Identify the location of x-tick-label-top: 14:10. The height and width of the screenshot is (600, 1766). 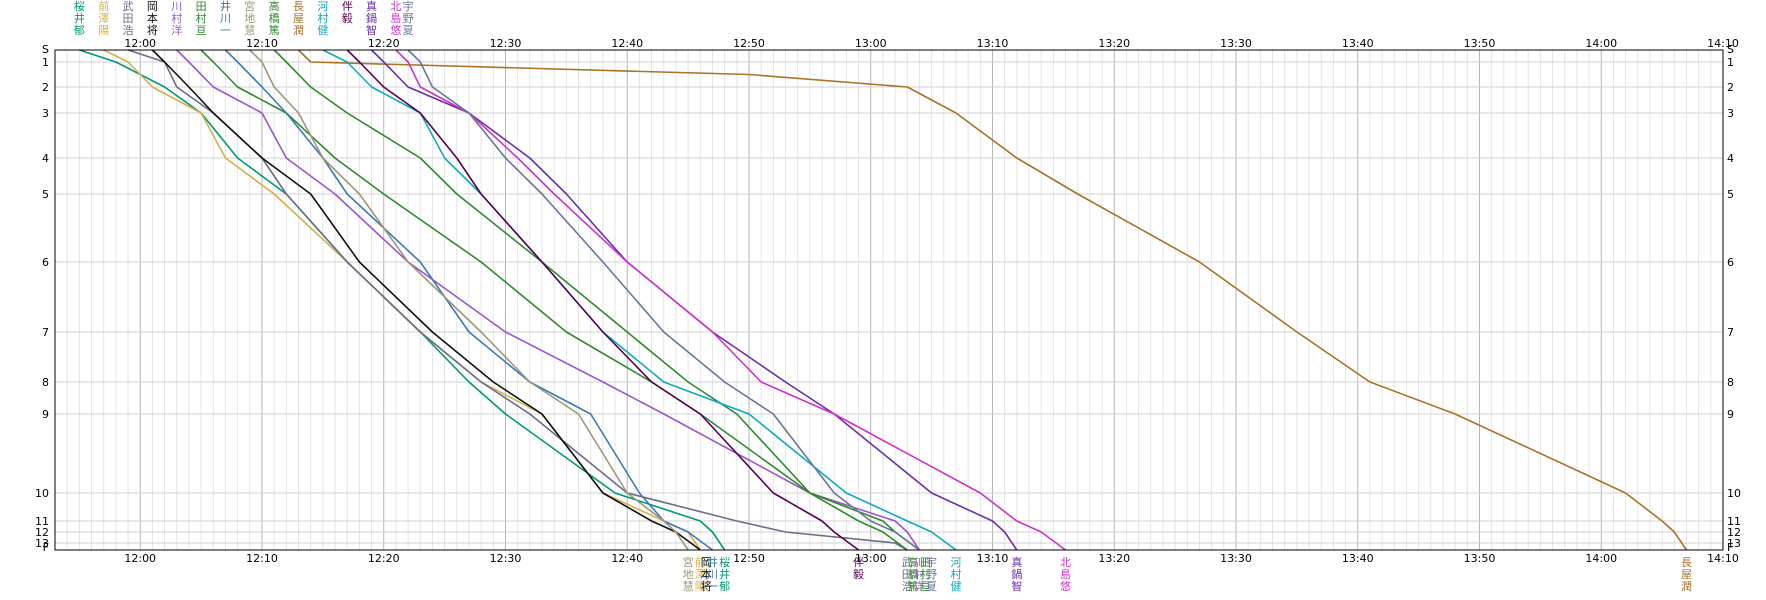
(1723, 43).